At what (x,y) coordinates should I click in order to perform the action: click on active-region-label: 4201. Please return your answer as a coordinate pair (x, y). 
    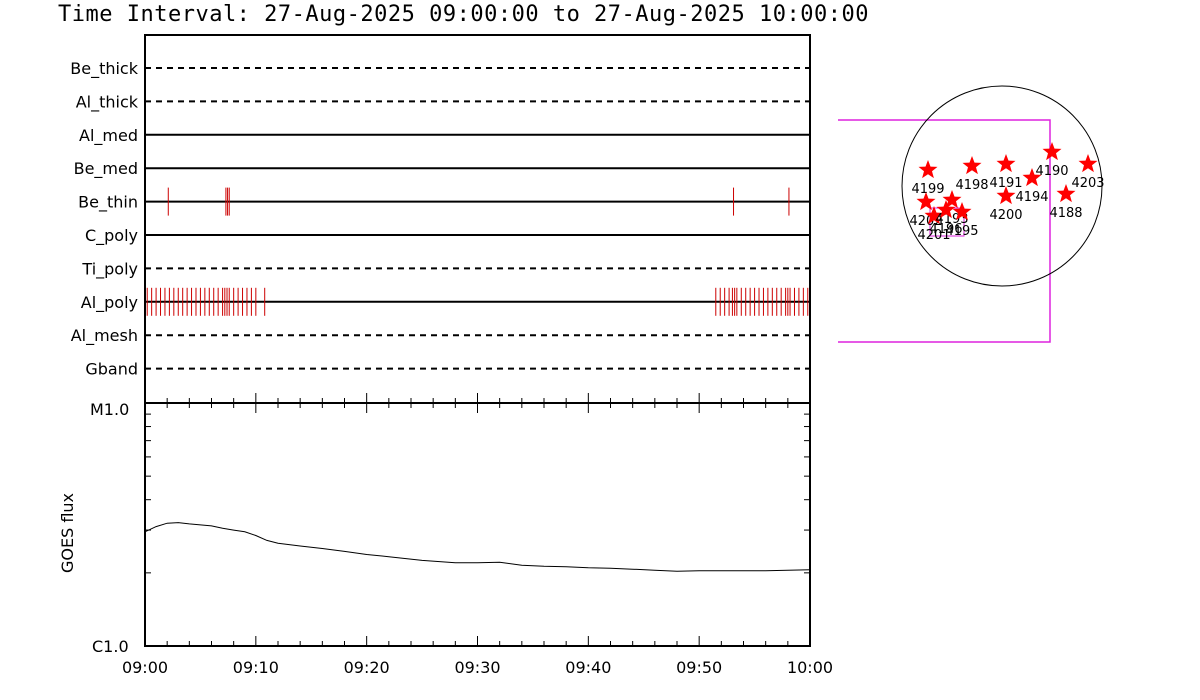
    Looking at the image, I should click on (933, 235).